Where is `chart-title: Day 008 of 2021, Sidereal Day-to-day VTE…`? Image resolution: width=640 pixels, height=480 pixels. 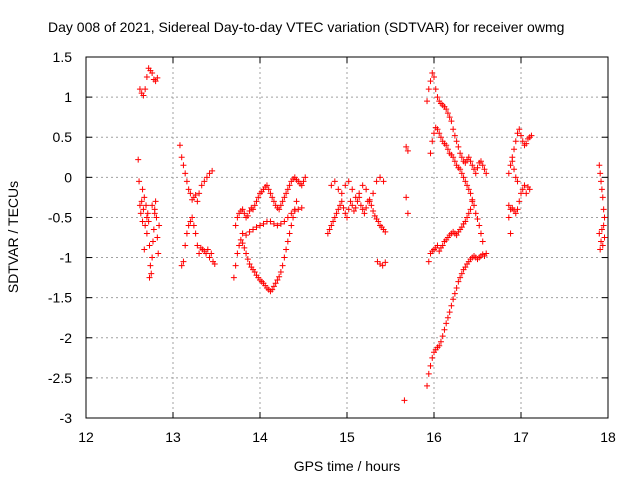
chart-title: Day 008 of 2021, Sidereal Day-to-day VTE… is located at coordinates (306, 27).